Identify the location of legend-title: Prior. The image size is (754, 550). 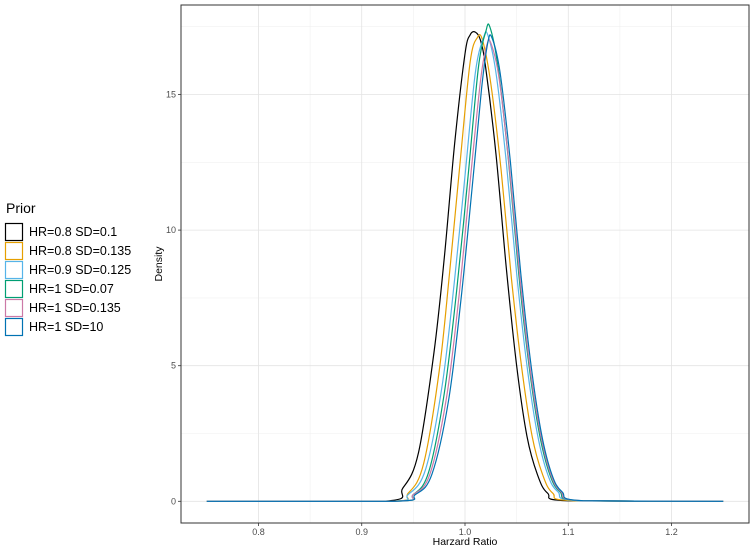
(21, 208).